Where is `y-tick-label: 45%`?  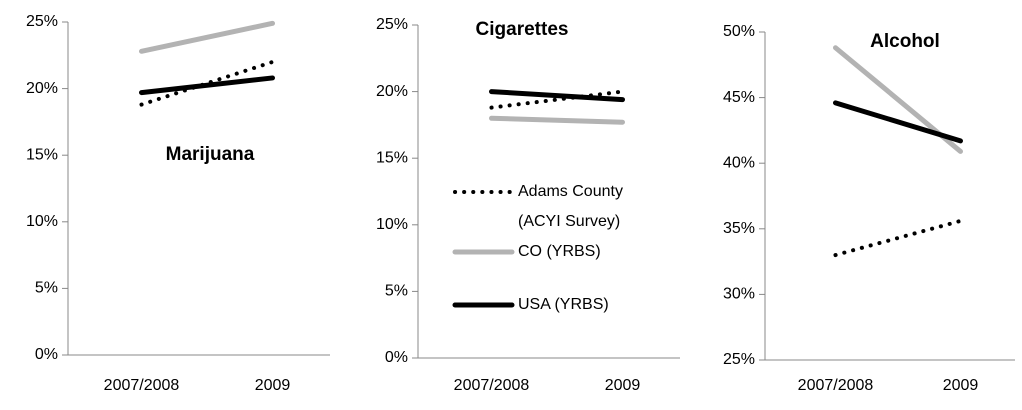 y-tick-label: 45% is located at coordinates (739, 97).